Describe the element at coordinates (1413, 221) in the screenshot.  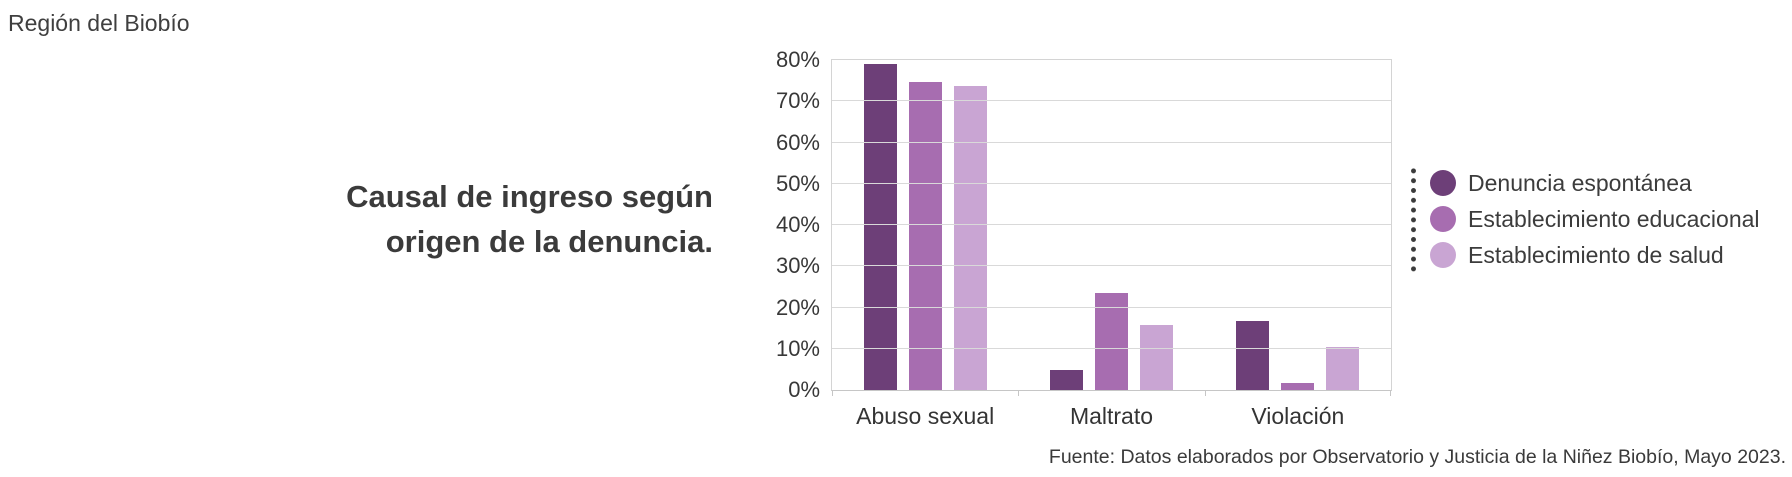
I see `legend-dotted-line` at that location.